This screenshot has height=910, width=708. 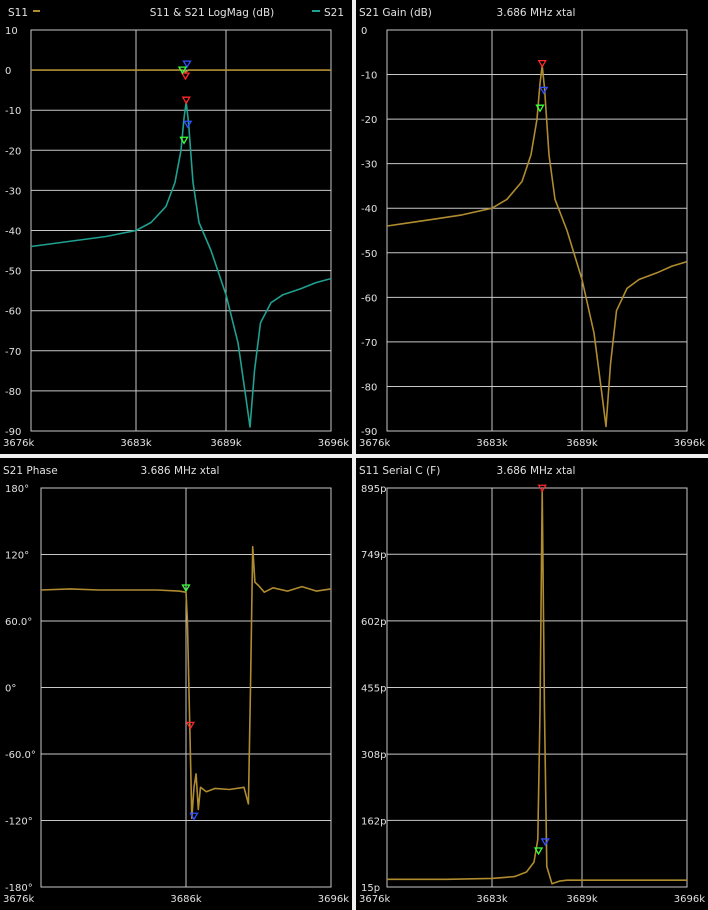 I want to click on legend-label-s11: S11, so click(x=18, y=13).